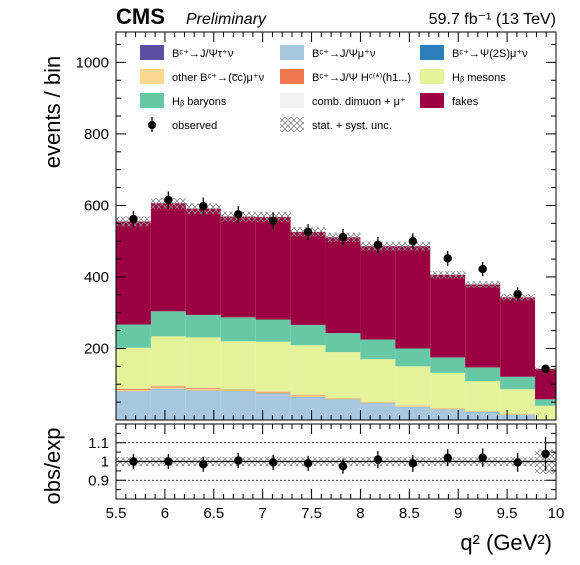 The height and width of the screenshot is (565, 580). Describe the element at coordinates (377, 380) in the screenshot. I see `bar-series5-bin7` at that location.